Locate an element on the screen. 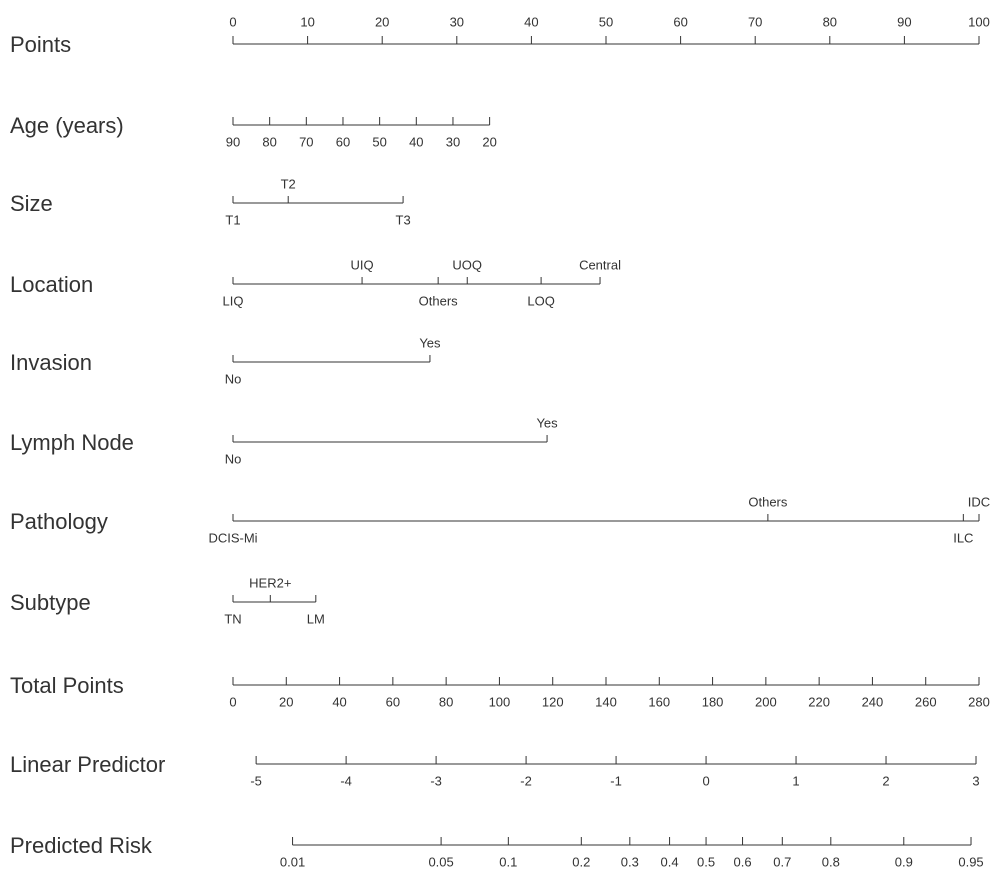 Image resolution: width=993 pixels, height=873 pixels. tick-label: 0.1 is located at coordinates (508, 861).